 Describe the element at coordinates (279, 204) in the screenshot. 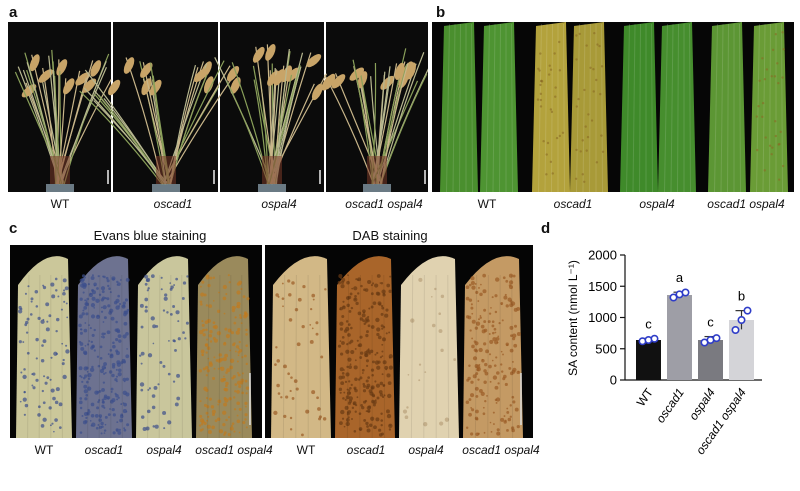

I see `panel-a-label-ospal4: ospal4` at that location.